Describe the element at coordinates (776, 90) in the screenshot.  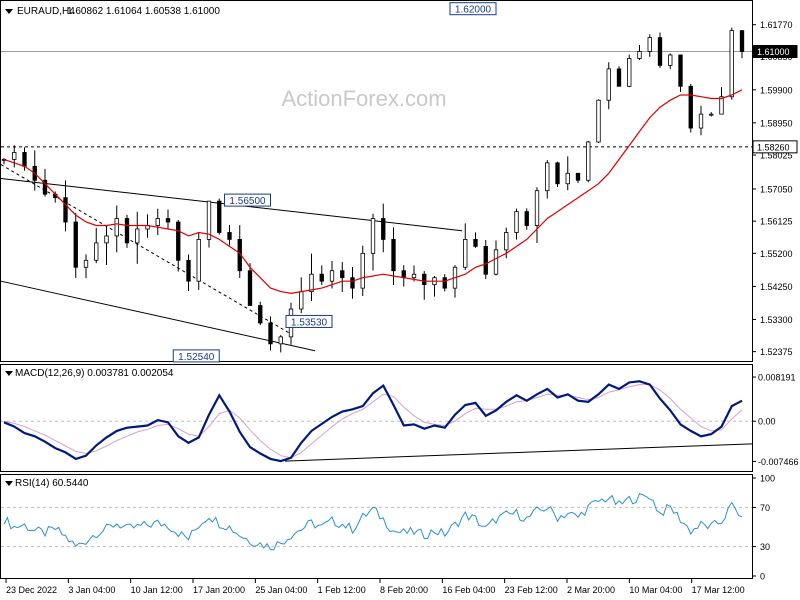
I see `price-tick-label: 1.59900` at that location.